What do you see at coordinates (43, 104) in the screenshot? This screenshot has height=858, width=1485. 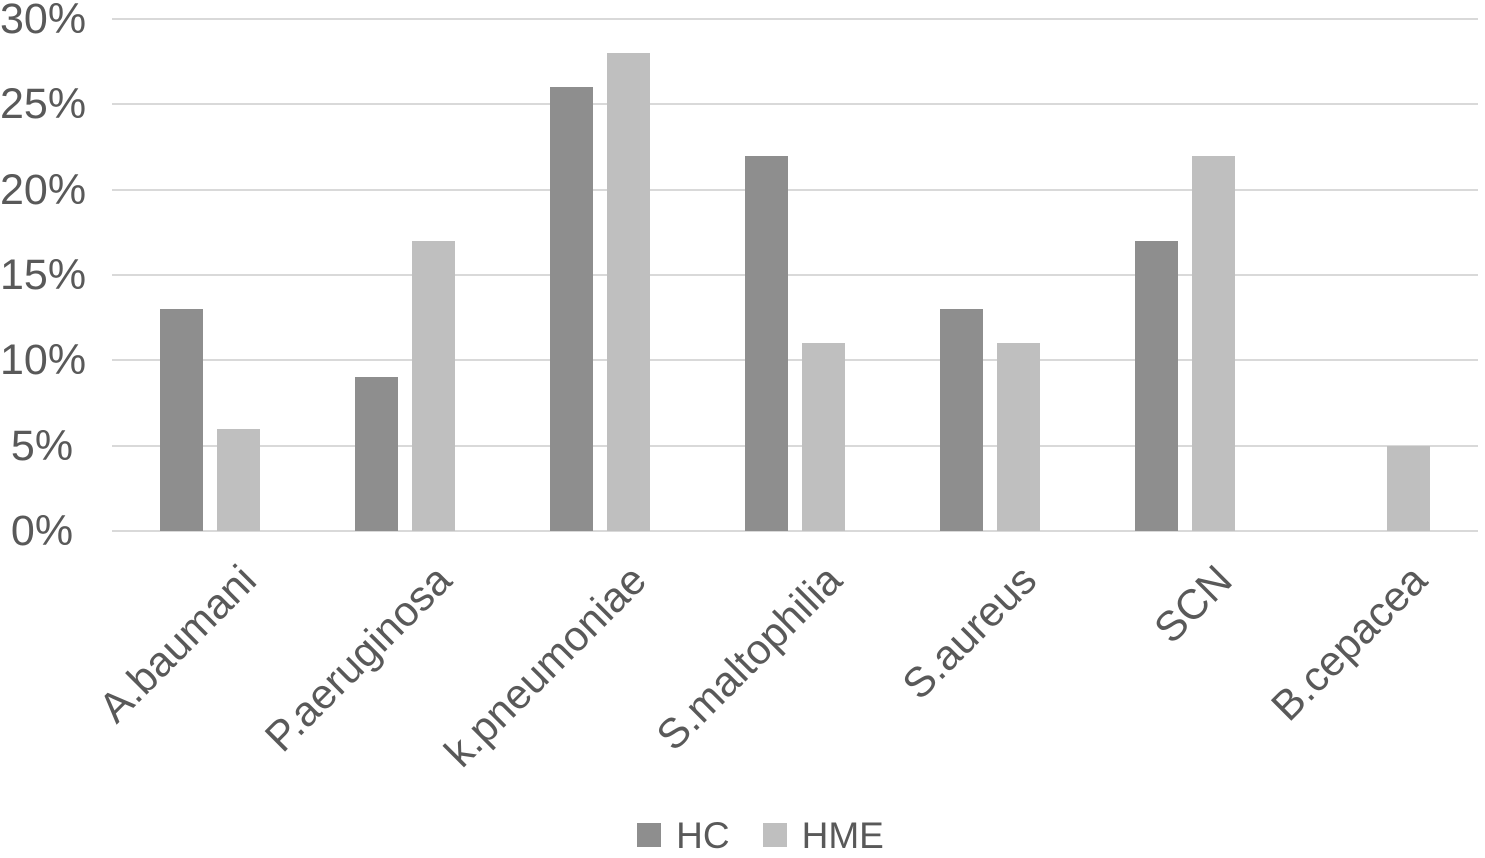 I see `y-axis-tick-label: 25%` at bounding box center [43, 104].